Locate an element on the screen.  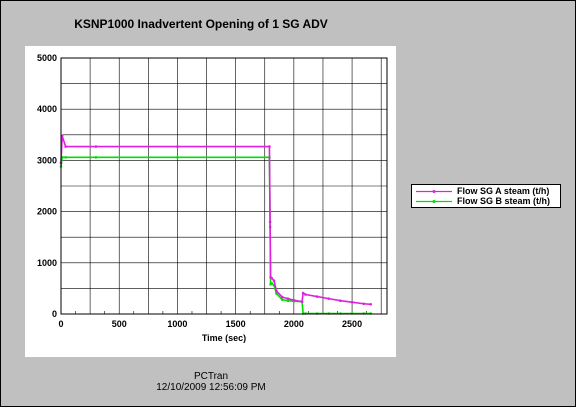
x-tick-label: 2500 is located at coordinates (352, 324).